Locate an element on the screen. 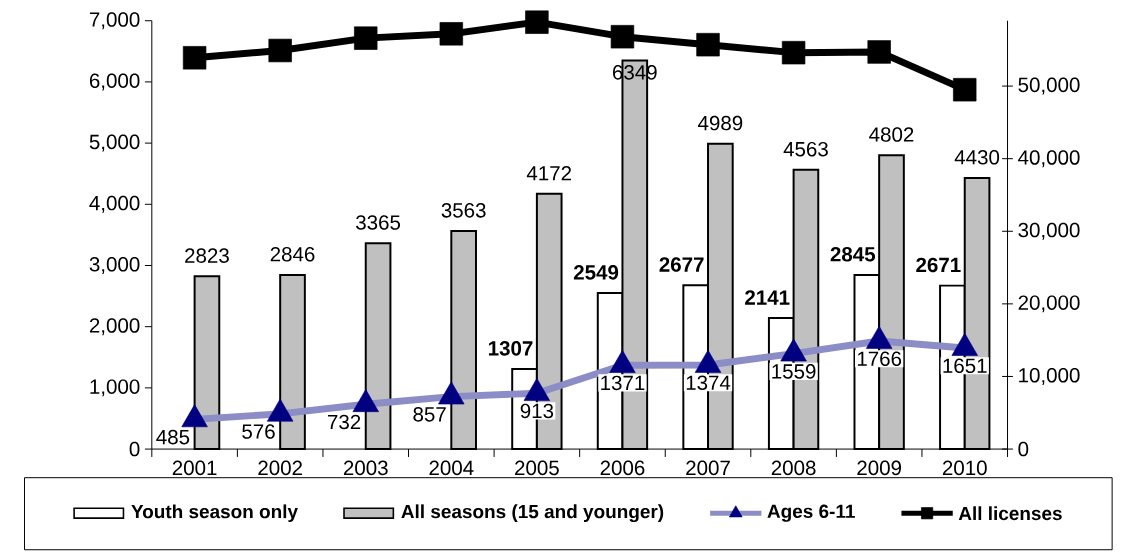 The height and width of the screenshot is (555, 1122). data-label: 485 is located at coordinates (173, 437).